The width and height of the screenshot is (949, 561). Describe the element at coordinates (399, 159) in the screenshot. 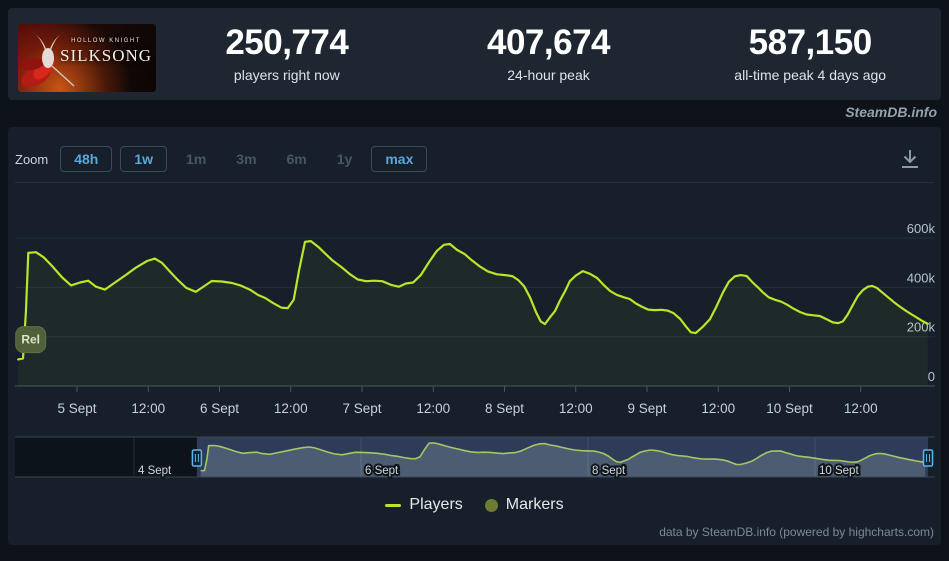

I see `zoom-button-max: max` at that location.